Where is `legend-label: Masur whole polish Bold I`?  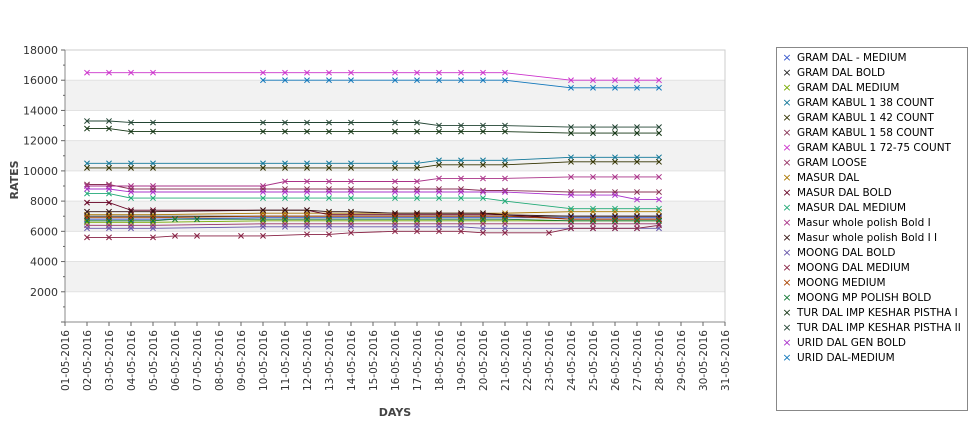
legend-label: Masur whole polish Bold I is located at coordinates (864, 223).